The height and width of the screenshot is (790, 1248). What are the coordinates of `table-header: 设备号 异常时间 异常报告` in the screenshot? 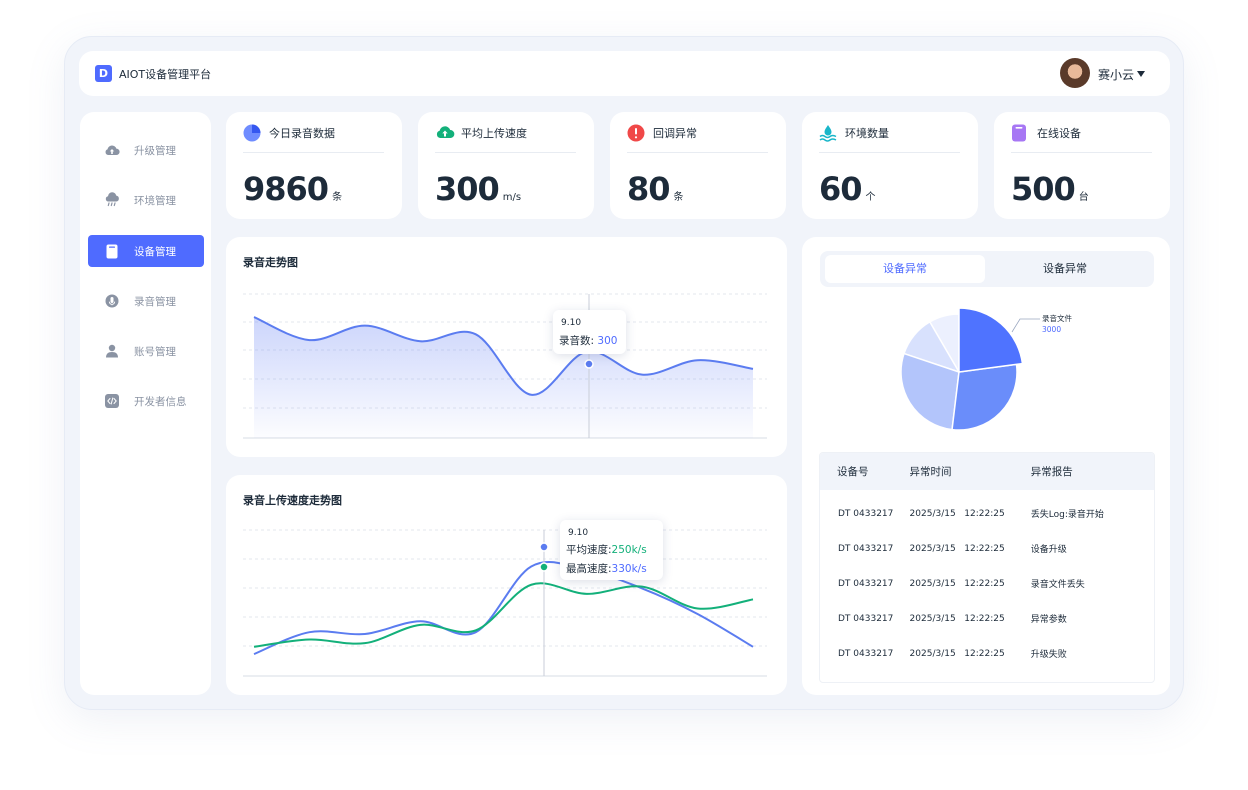 It's located at (987, 471).